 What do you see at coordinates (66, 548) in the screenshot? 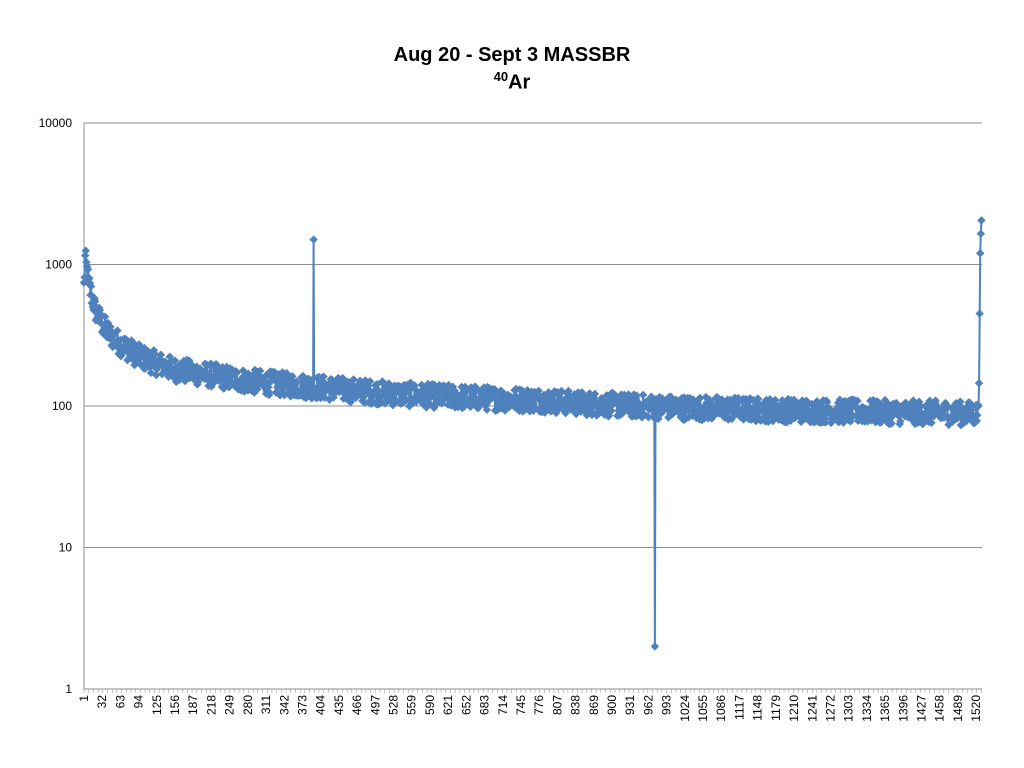
I see `y-tick-label: 10` at bounding box center [66, 548].